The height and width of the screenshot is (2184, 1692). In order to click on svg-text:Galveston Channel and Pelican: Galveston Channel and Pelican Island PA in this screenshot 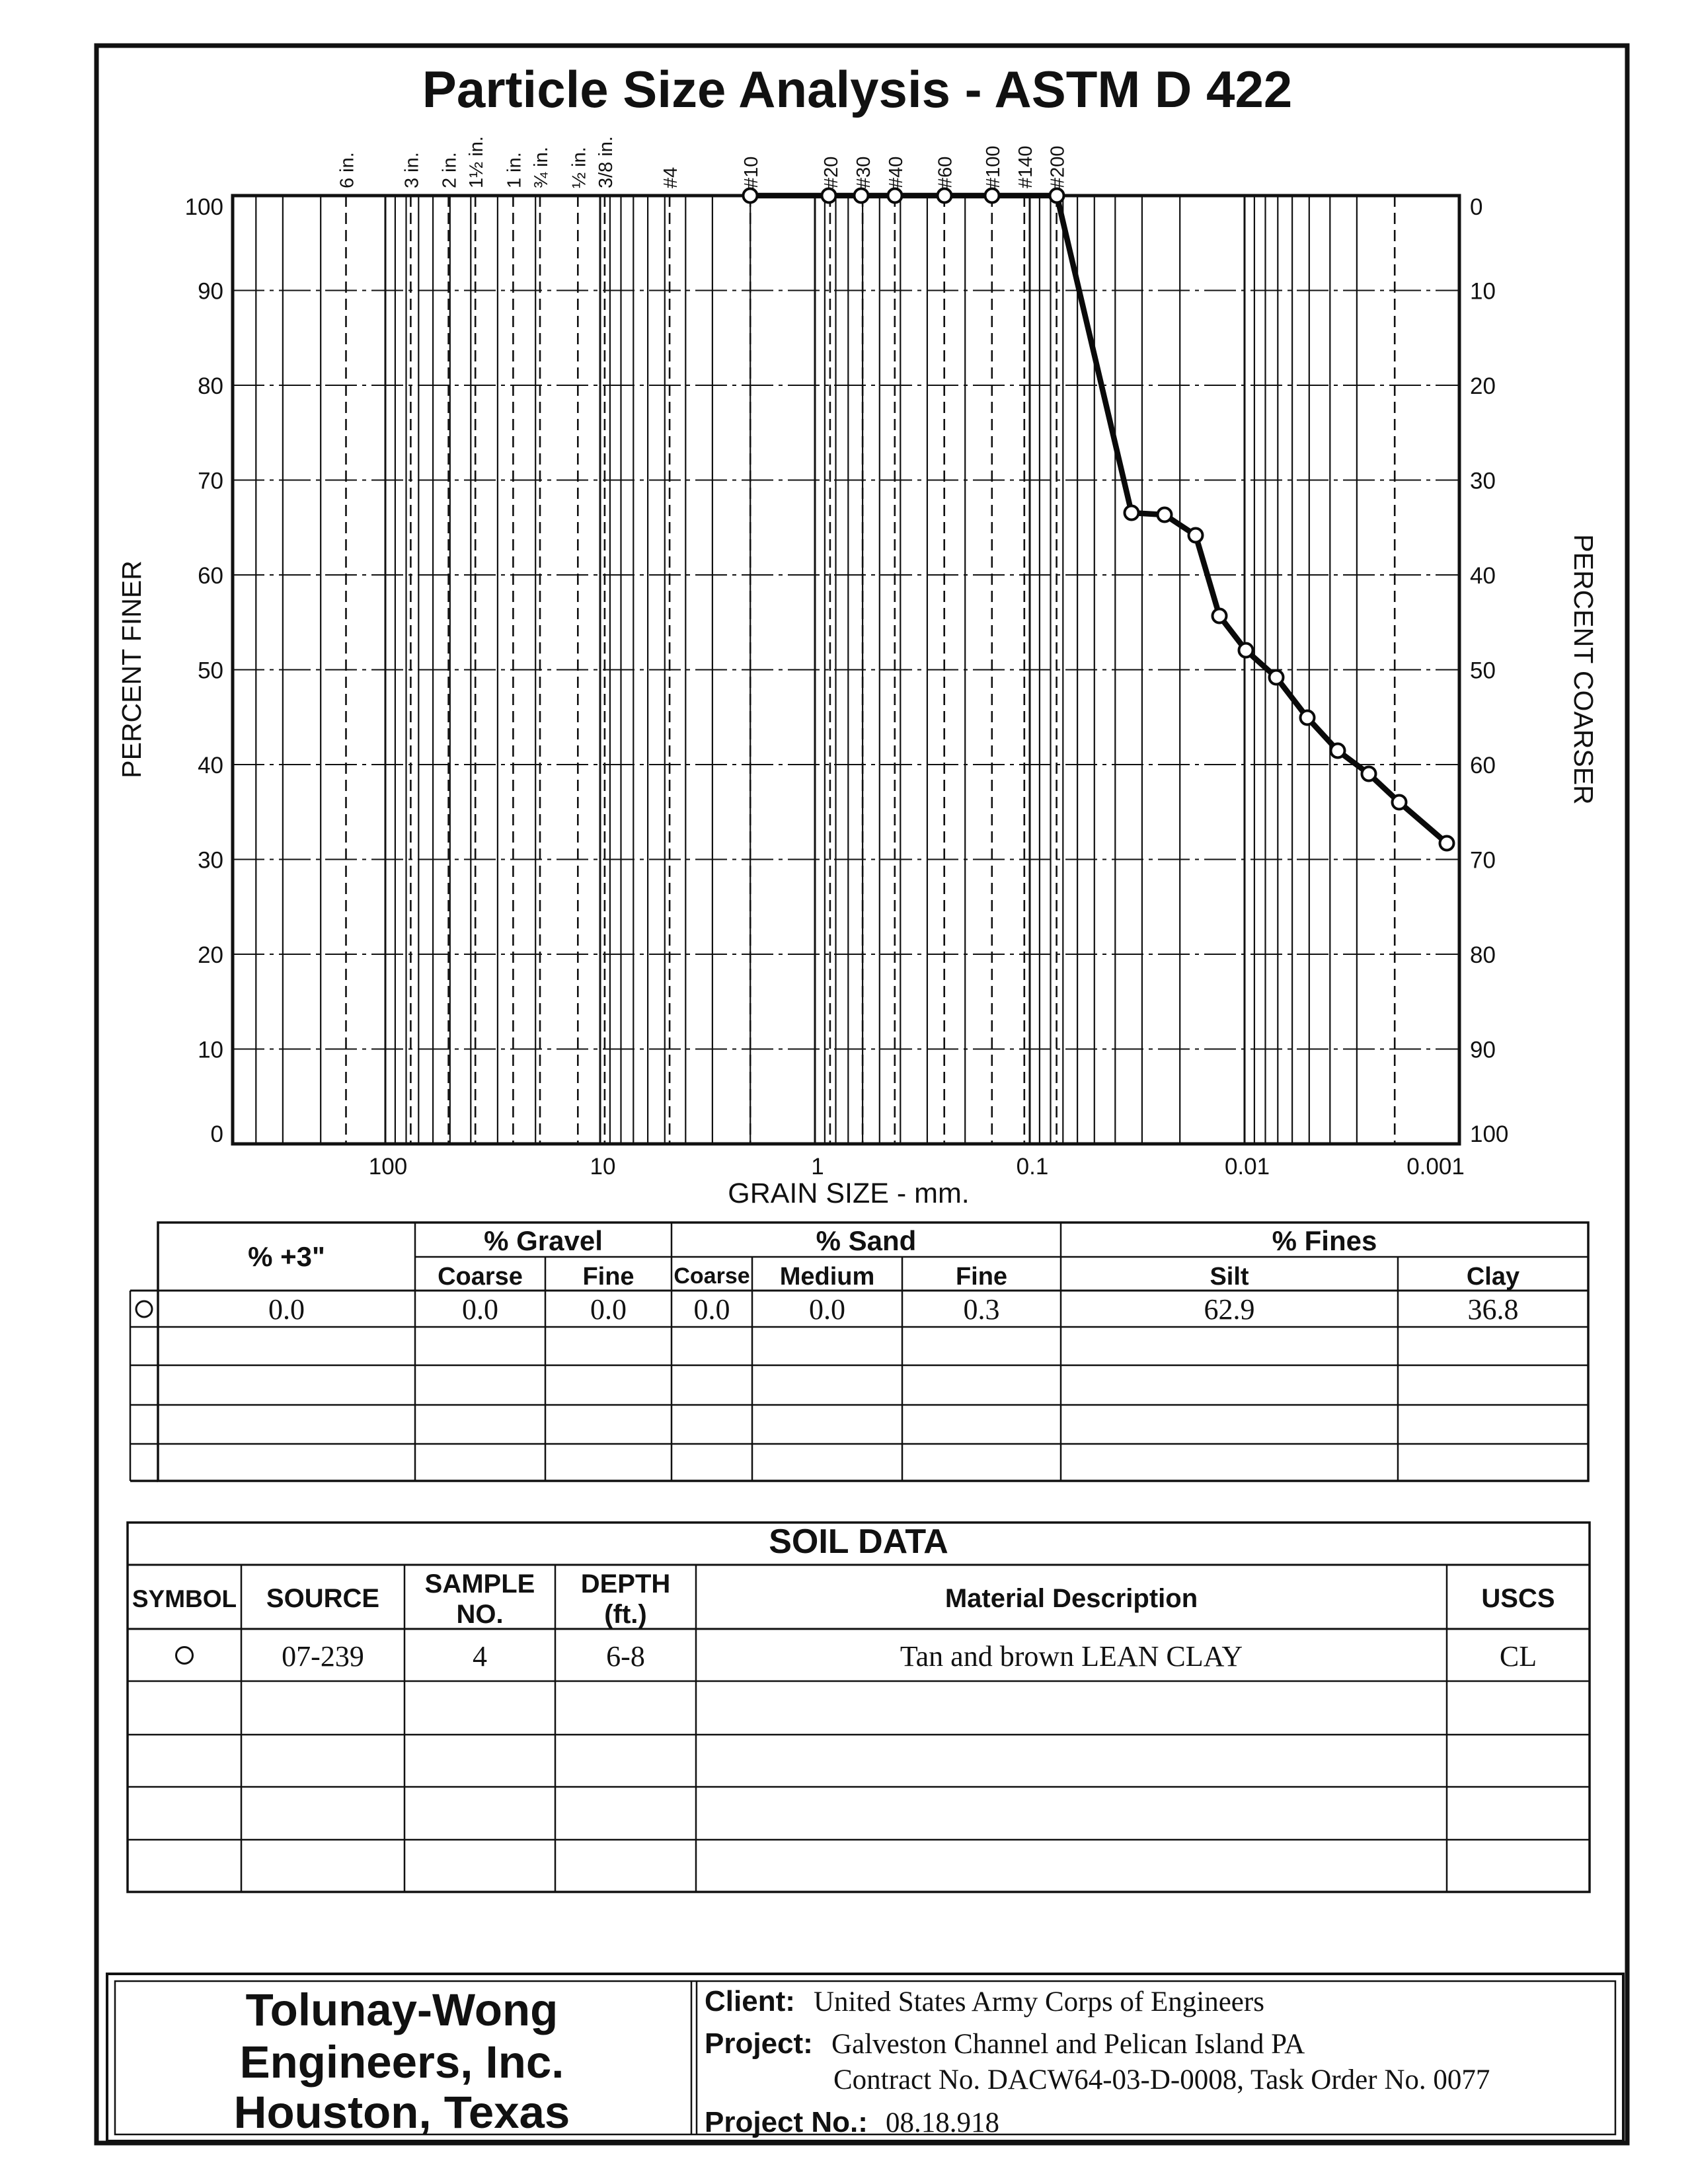, I will do `click(1068, 2045)`.